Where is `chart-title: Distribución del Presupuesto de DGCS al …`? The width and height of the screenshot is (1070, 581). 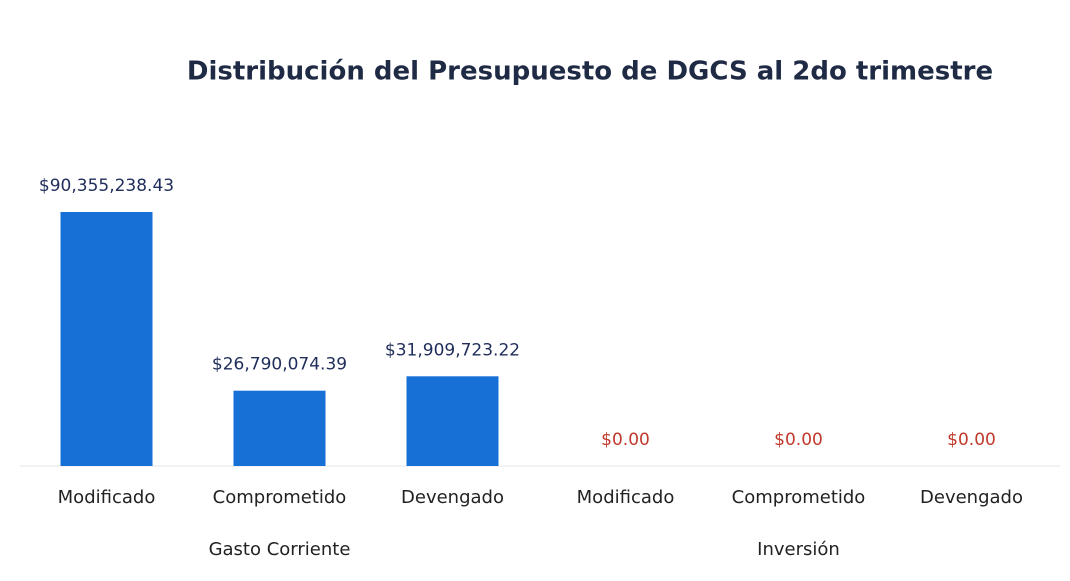 chart-title: Distribución del Presupuesto de DGCS al … is located at coordinates (590, 72).